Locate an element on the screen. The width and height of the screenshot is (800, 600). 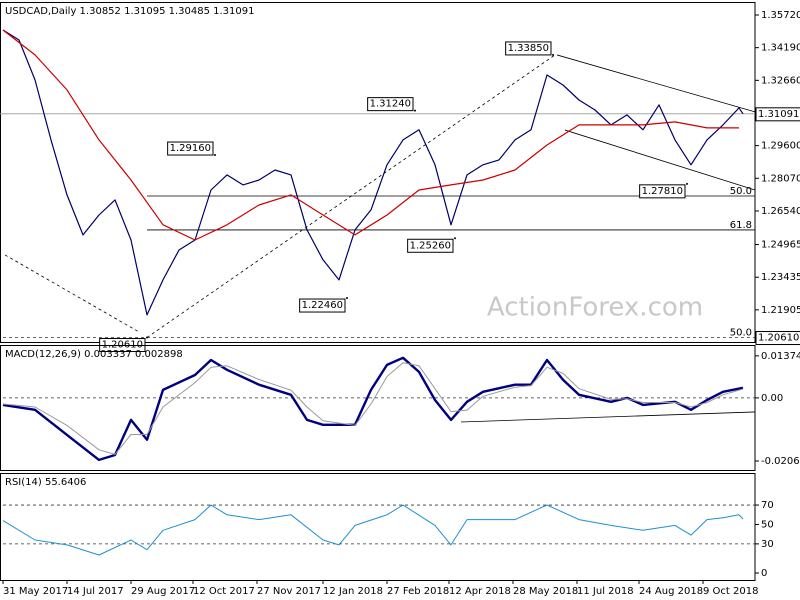
level-label: 61.8 is located at coordinates (741, 225).